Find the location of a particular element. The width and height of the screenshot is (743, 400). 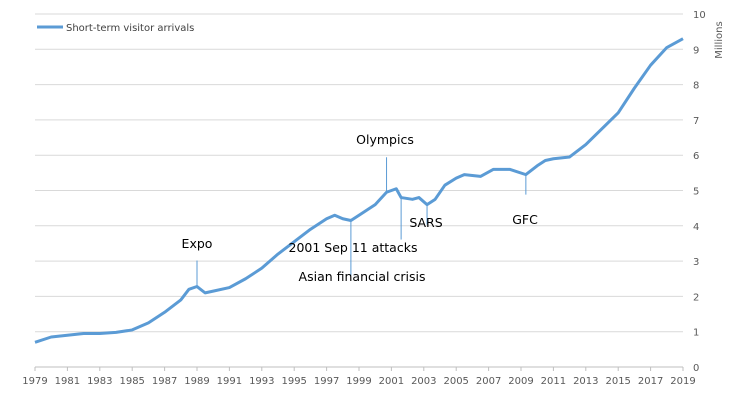

legend-label: Short-term visitor arrivals is located at coordinates (130, 28).